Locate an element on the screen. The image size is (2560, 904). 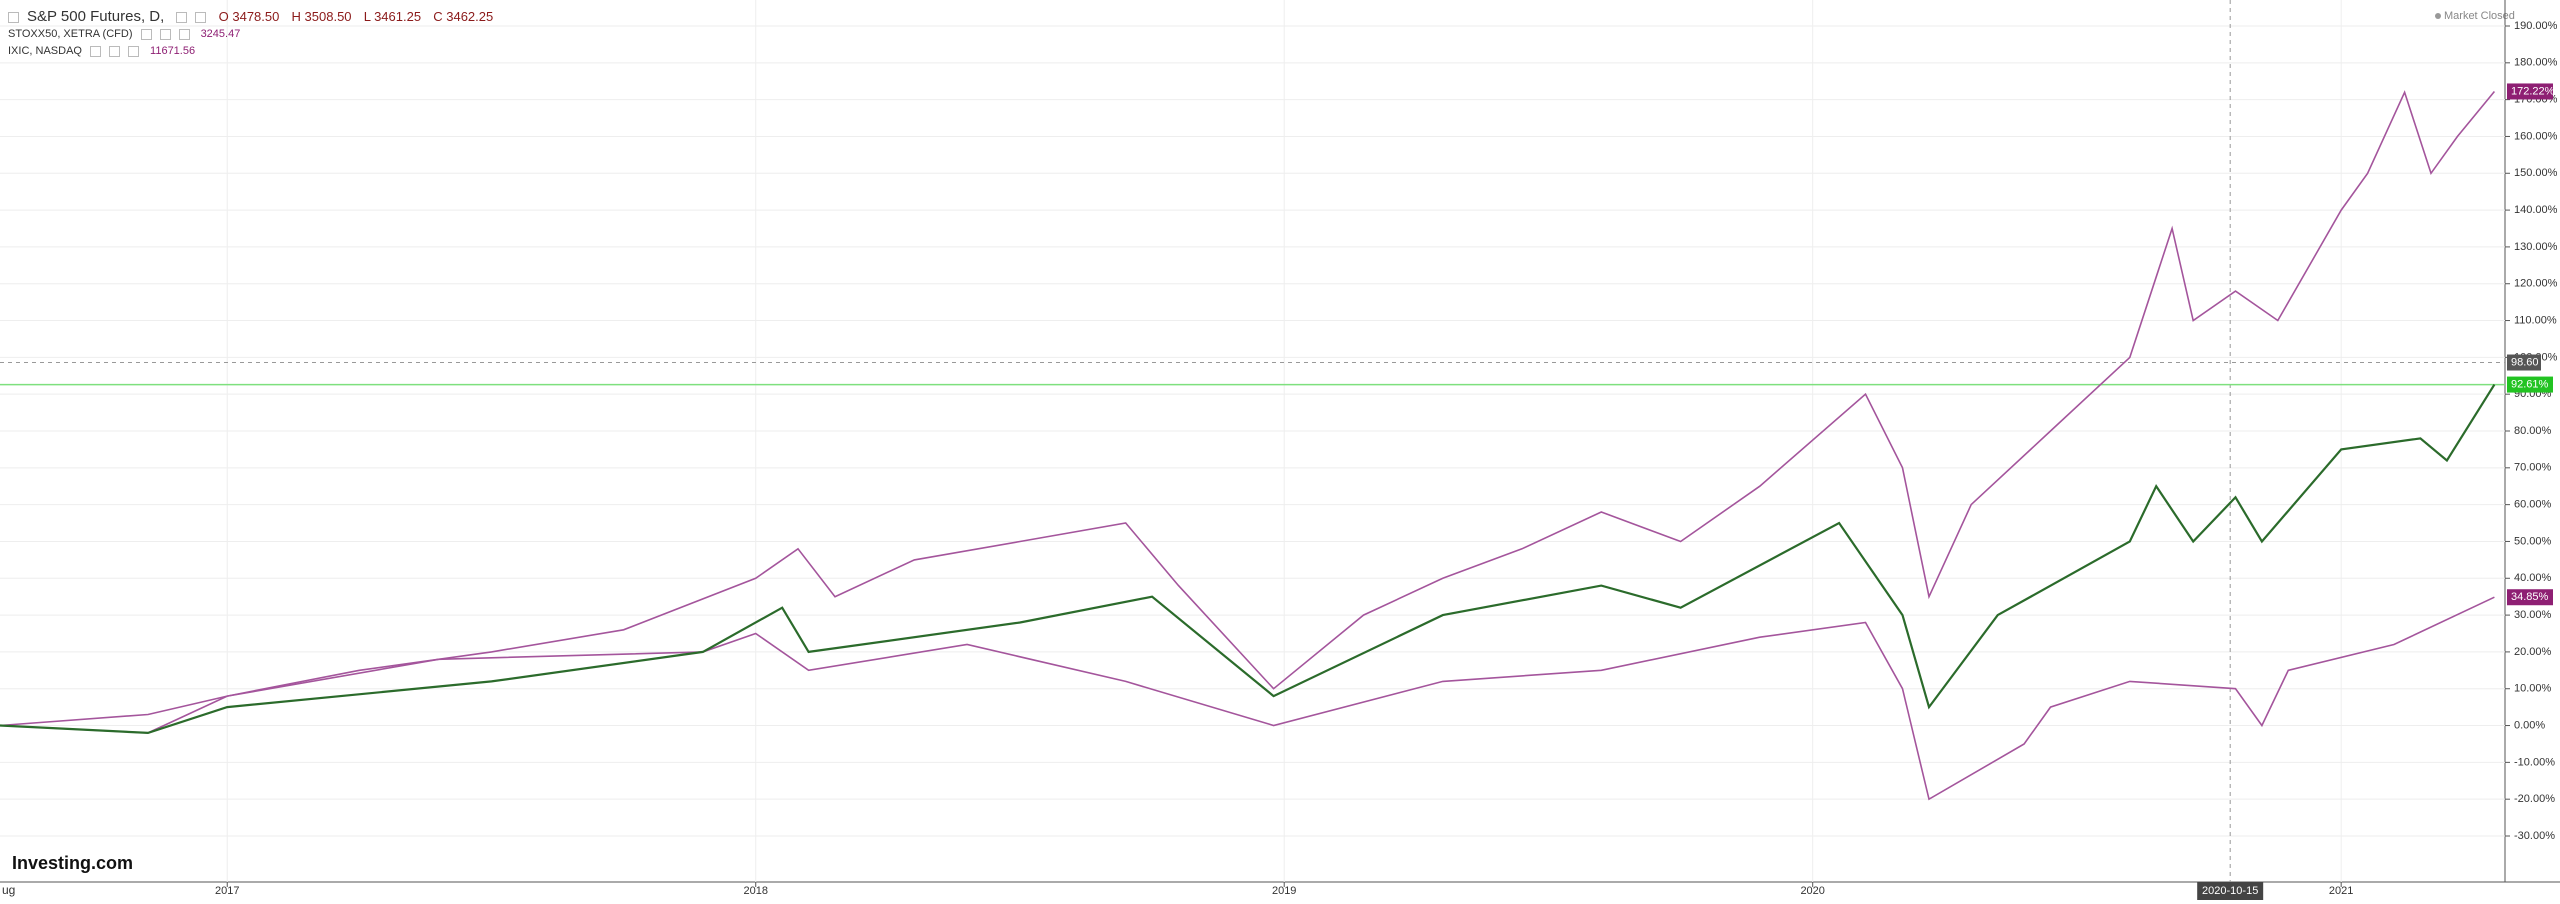
last-value-label: 92.61% is located at coordinates (2530, 384).